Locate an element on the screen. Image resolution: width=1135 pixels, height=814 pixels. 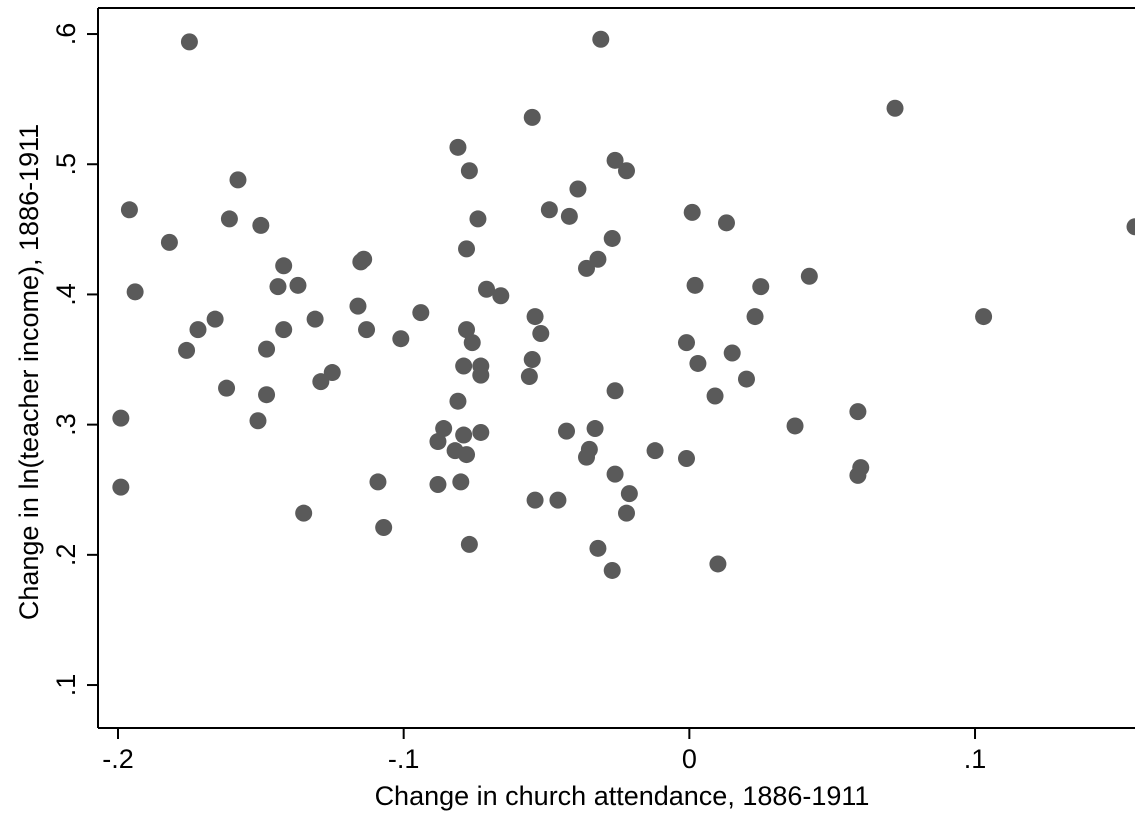
y-tick-label: .2 is located at coordinates (66, 555).